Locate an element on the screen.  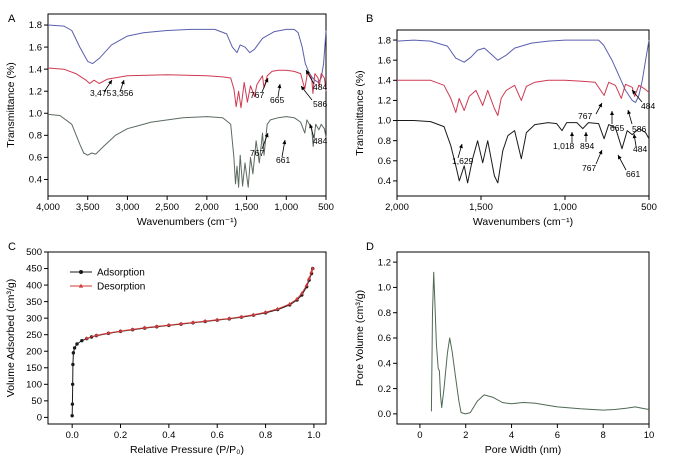
x-axis-title: Wavenumbers (cm⁻¹) is located at coordinates (523, 222).